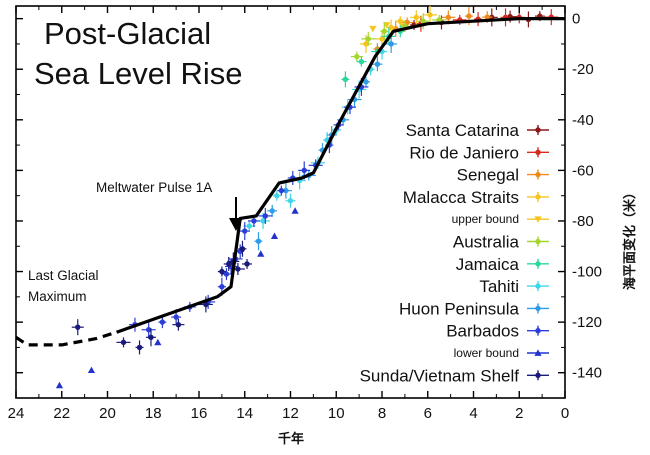 This screenshot has height=455, width=650. Describe the element at coordinates (576, 19) in the screenshot. I see `y-tick-label: 0` at that location.